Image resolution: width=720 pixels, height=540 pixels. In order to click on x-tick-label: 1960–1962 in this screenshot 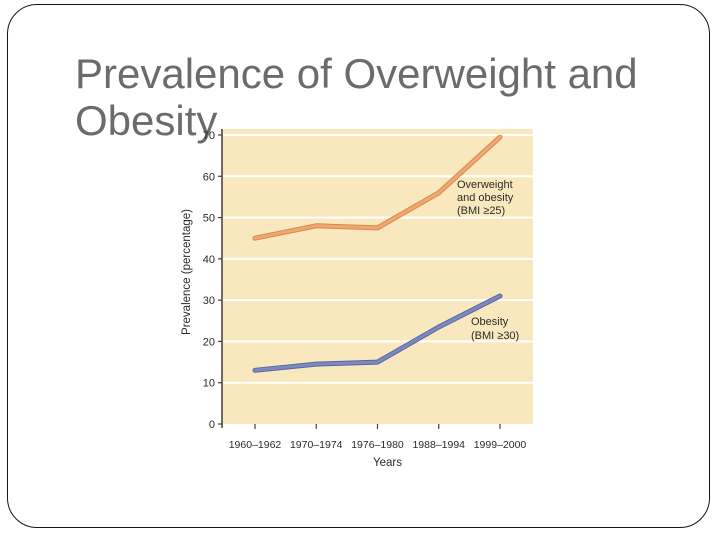, I will do `click(255, 445)`.